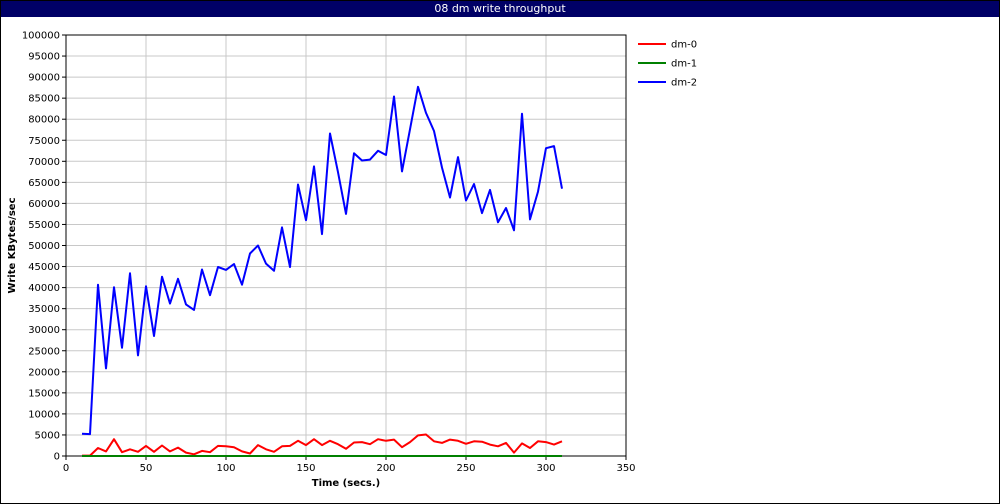 Image resolution: width=1000 pixels, height=504 pixels. Describe the element at coordinates (47, 435) in the screenshot. I see `y-tick-label: 5000` at that location.